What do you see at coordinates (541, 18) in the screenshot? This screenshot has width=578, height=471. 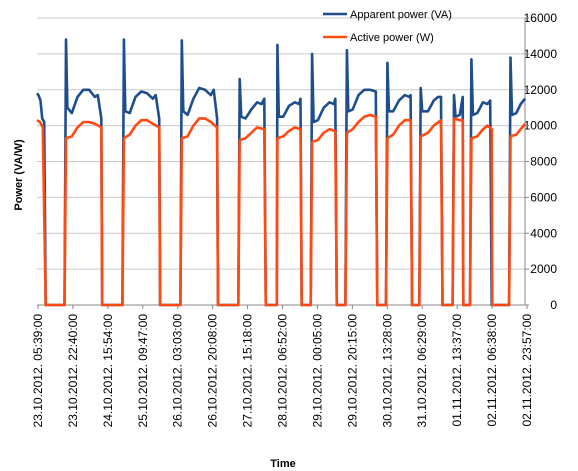 I see `y-tick-label: 16000` at bounding box center [541, 18].